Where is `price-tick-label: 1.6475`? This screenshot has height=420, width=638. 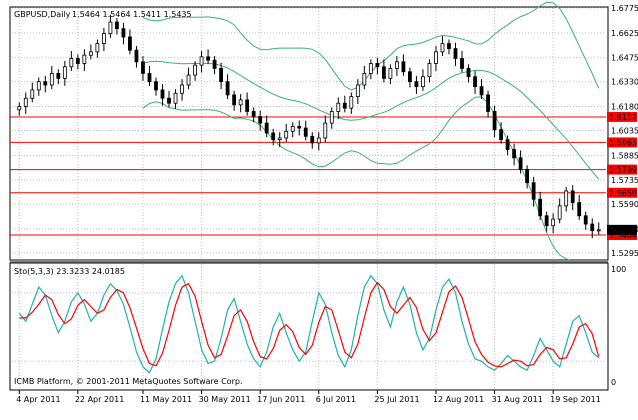 price-tick-label: 1.6475 is located at coordinates (624, 58).